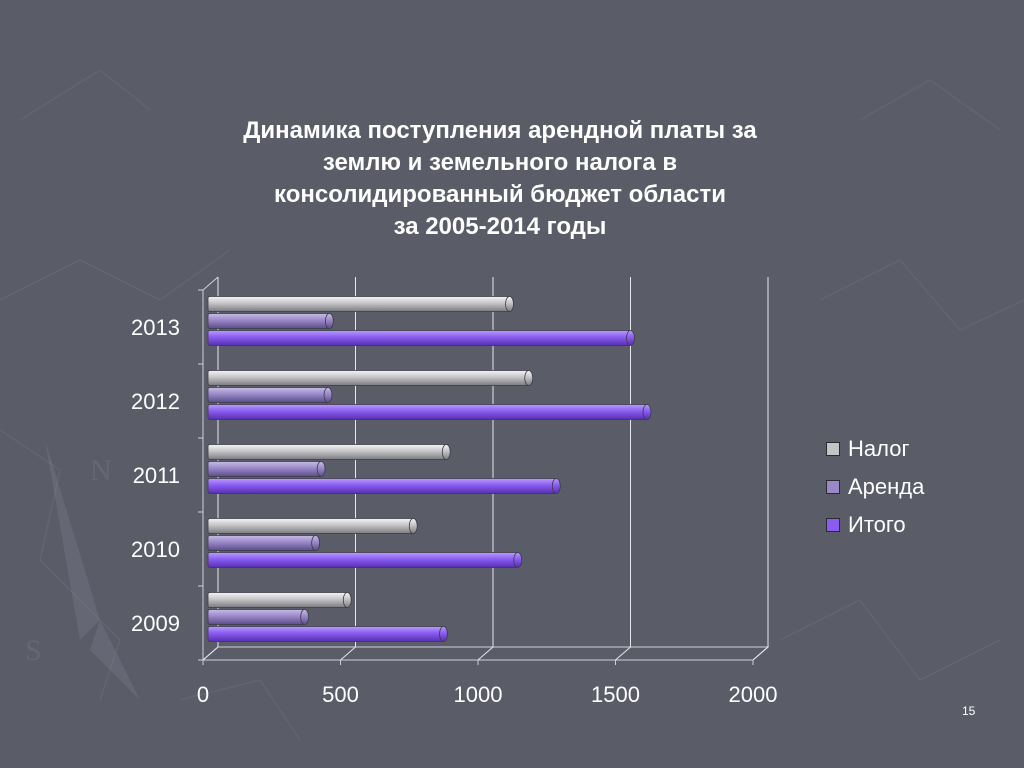 The image size is (1024, 768). Describe the element at coordinates (647, 412) in the screenshot. I see `bar-Итого-2012-cap` at that location.